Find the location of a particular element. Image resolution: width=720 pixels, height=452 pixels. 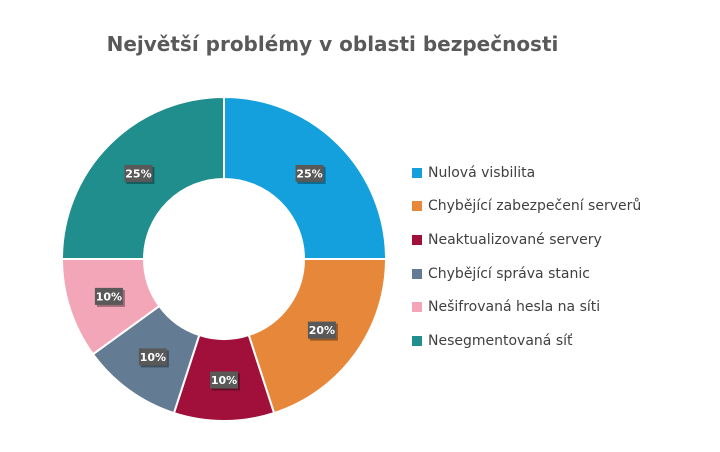

data-label-1: 25% is located at coordinates (310, 174).